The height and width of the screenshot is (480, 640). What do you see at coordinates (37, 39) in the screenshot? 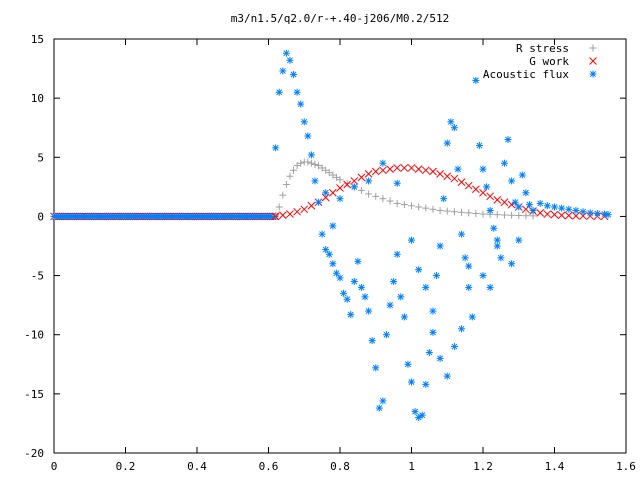
I see `y-tick-label: 15` at bounding box center [37, 39].